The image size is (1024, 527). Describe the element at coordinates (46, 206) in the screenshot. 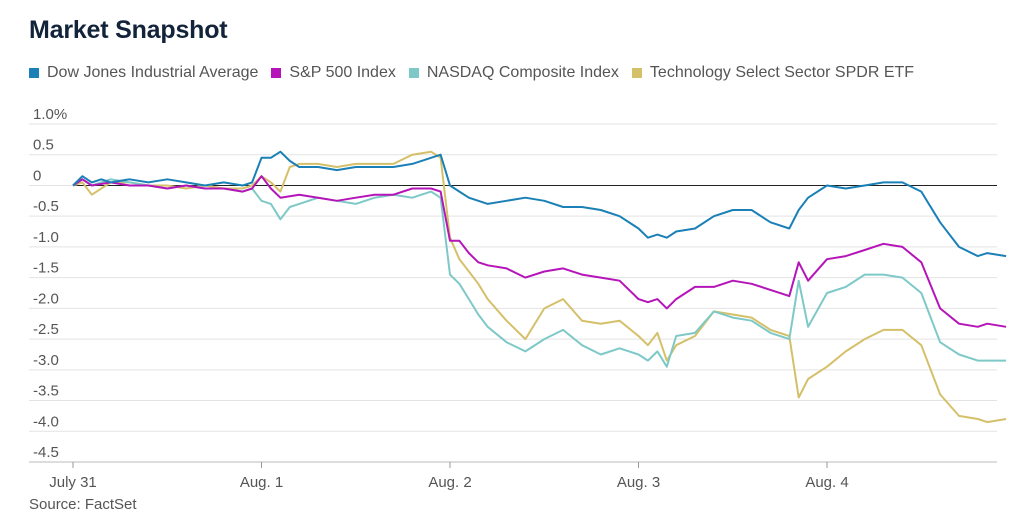

I see `y-tick-label: -0.5` at that location.